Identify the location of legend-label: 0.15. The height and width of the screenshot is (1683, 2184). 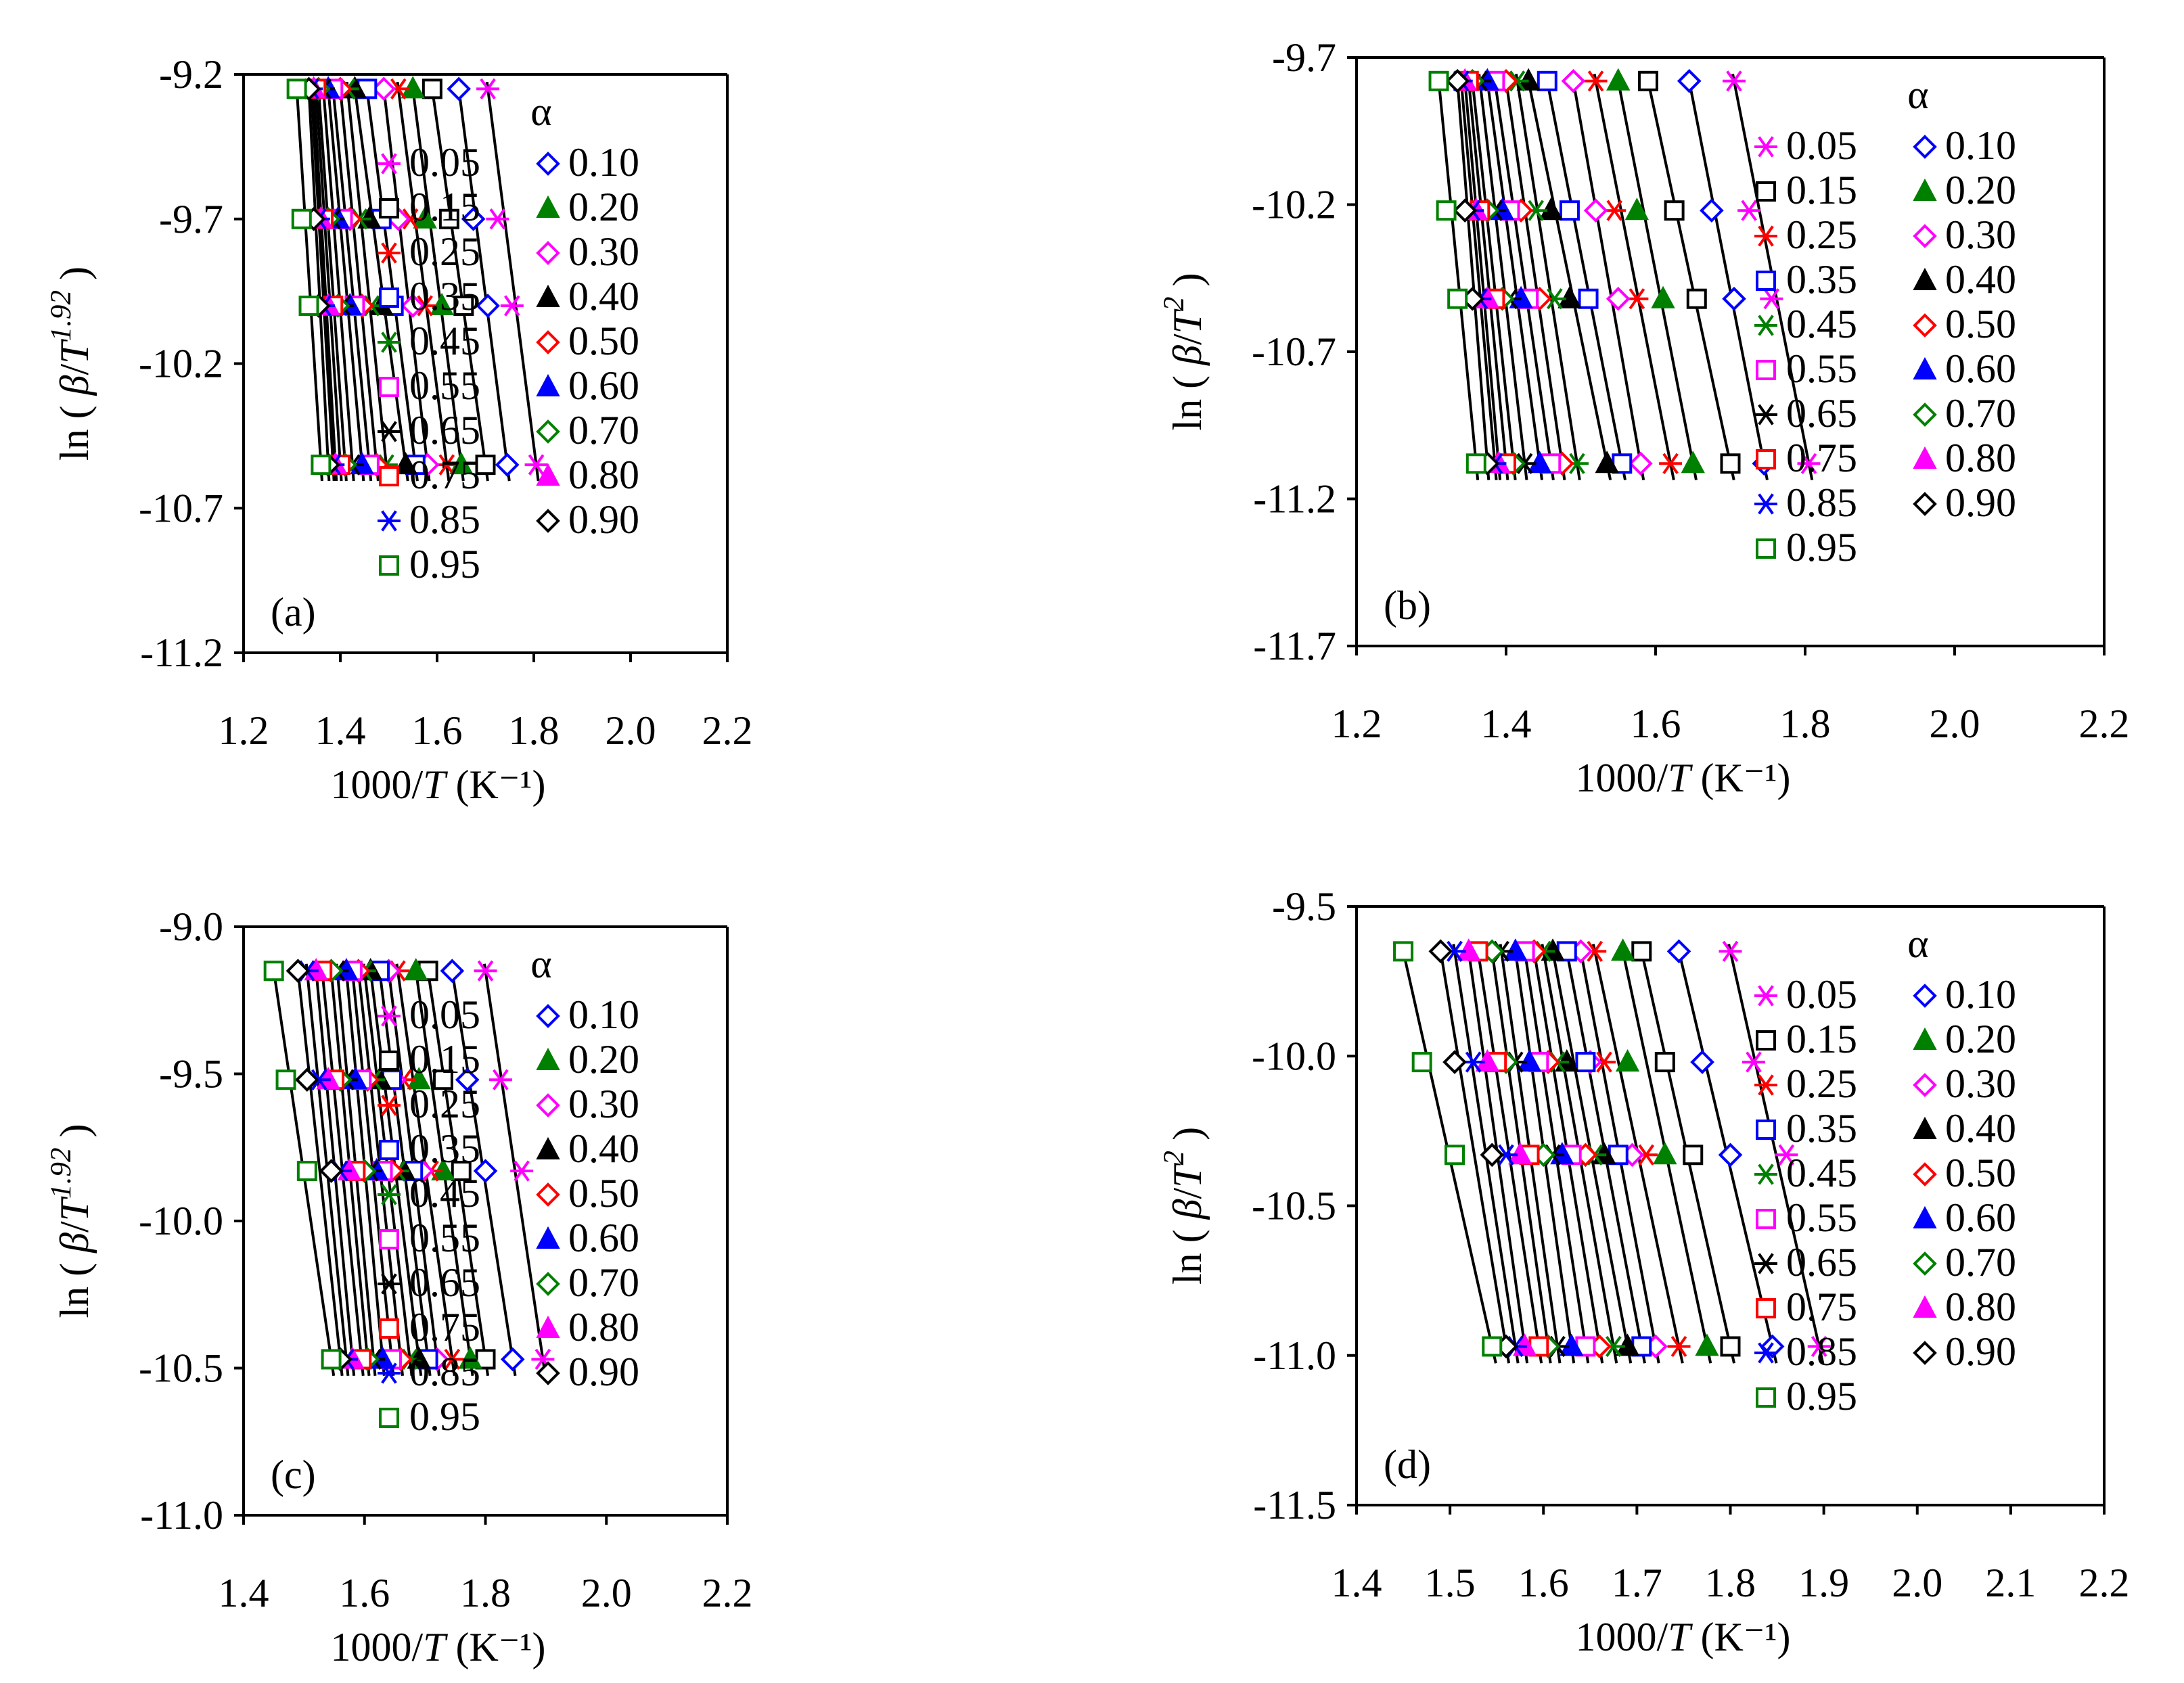
(444, 1060).